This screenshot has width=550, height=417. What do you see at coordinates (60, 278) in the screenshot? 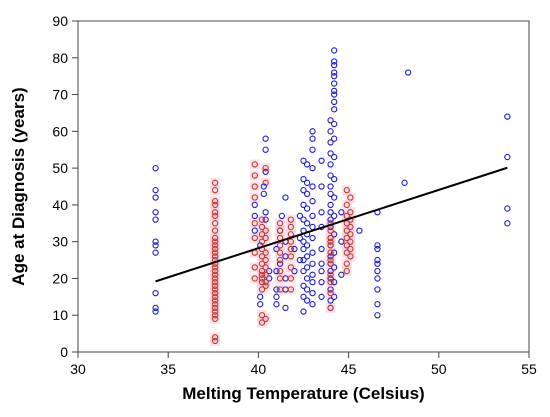
I see `y-tick-label: 20` at bounding box center [60, 278].